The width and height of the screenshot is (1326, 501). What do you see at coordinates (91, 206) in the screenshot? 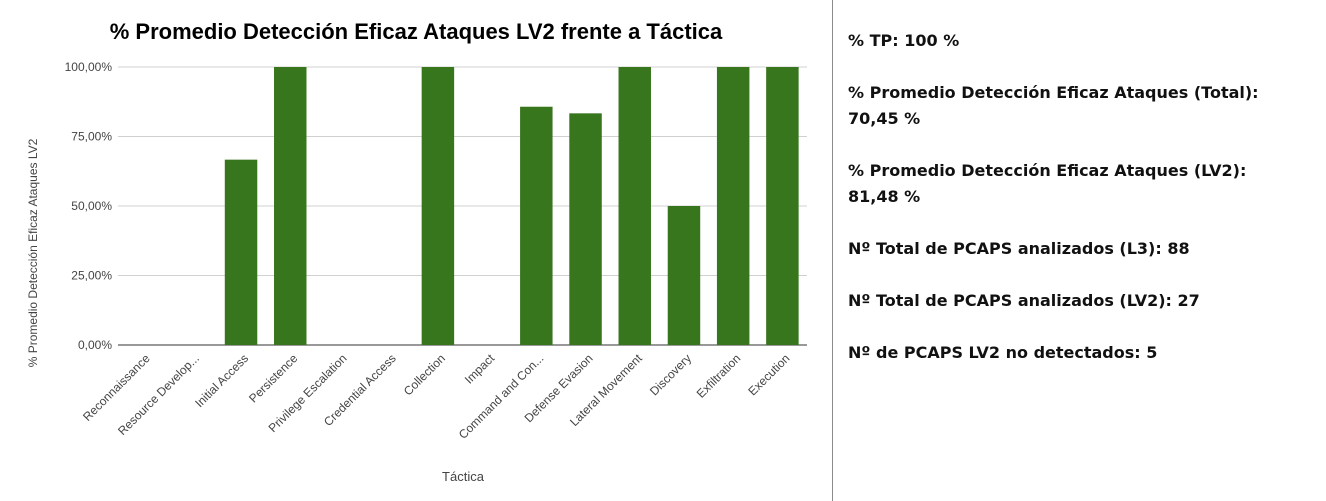
I see `y-tick-label: 50,00%` at bounding box center [91, 206].